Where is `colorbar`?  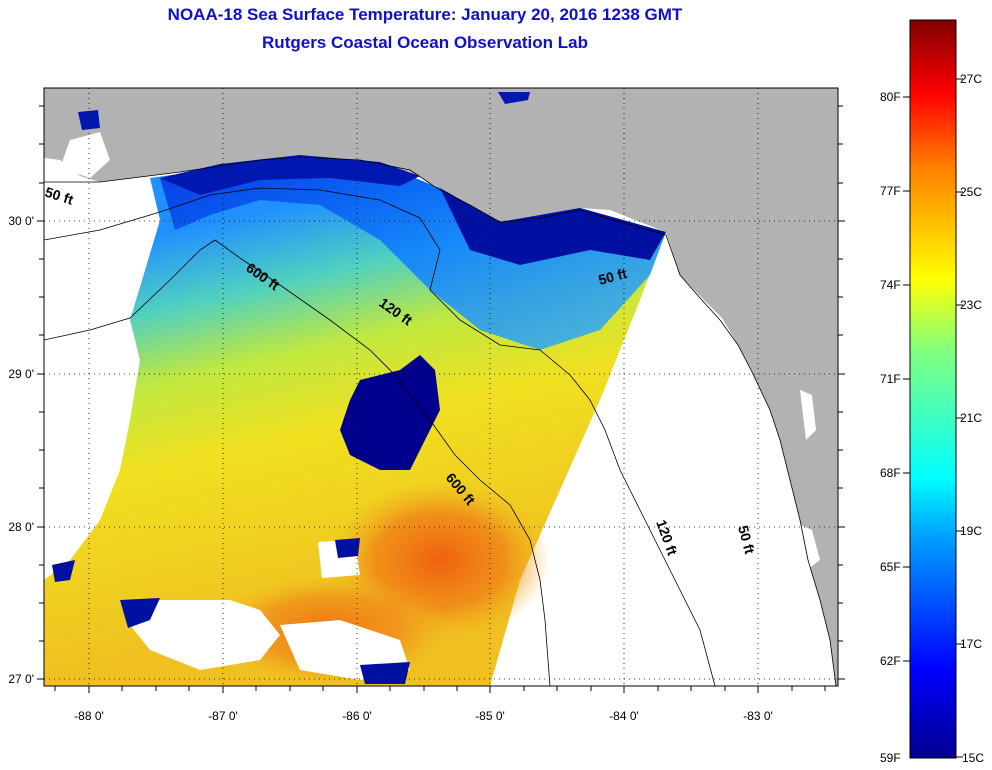
colorbar is located at coordinates (933, 389).